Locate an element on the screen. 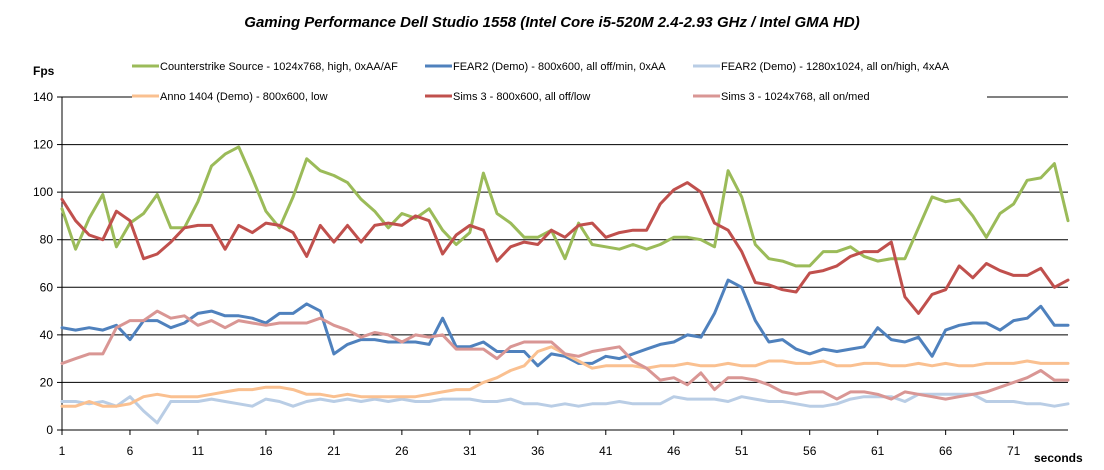 This screenshot has height=470, width=1104. y-tick-label: 100 is located at coordinates (43, 192).